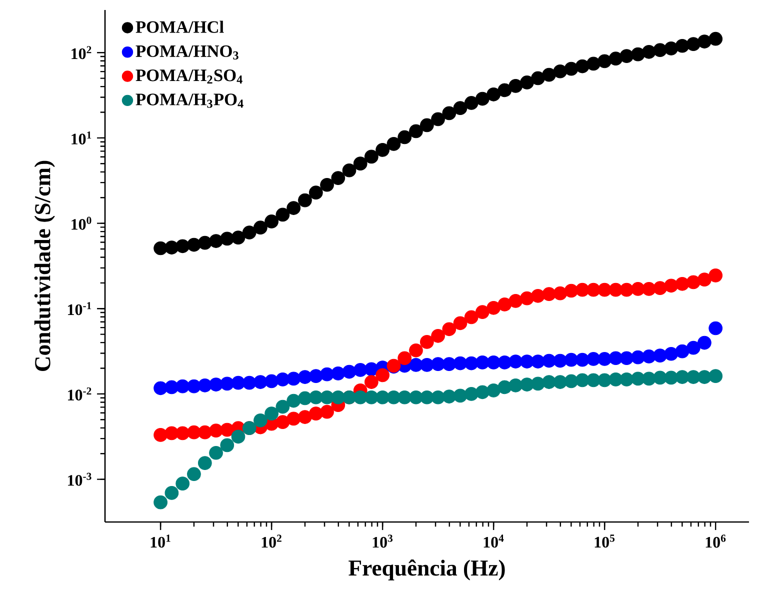 This screenshot has height=602, width=757. Describe the element at coordinates (80, 393) in the screenshot. I see `y-tick-label: 10$^{-2}$` at that location.